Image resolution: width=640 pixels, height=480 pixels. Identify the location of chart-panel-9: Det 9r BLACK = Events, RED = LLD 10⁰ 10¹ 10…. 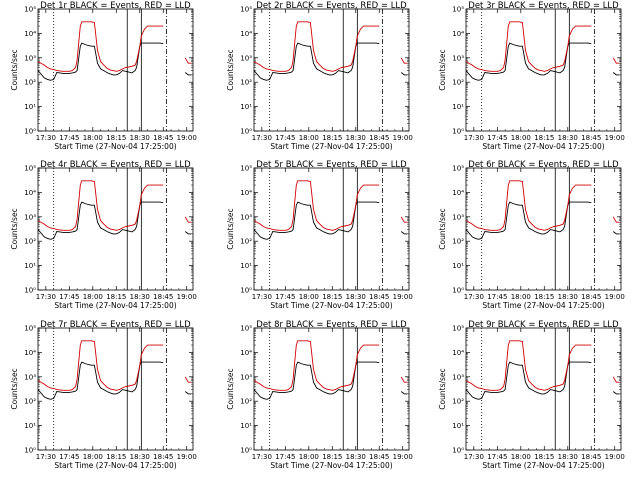
(531, 395).